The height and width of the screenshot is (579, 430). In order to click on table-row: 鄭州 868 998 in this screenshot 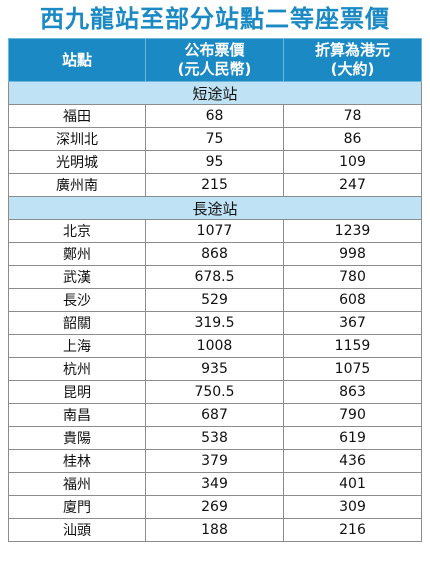, I will do `click(215, 254)`.